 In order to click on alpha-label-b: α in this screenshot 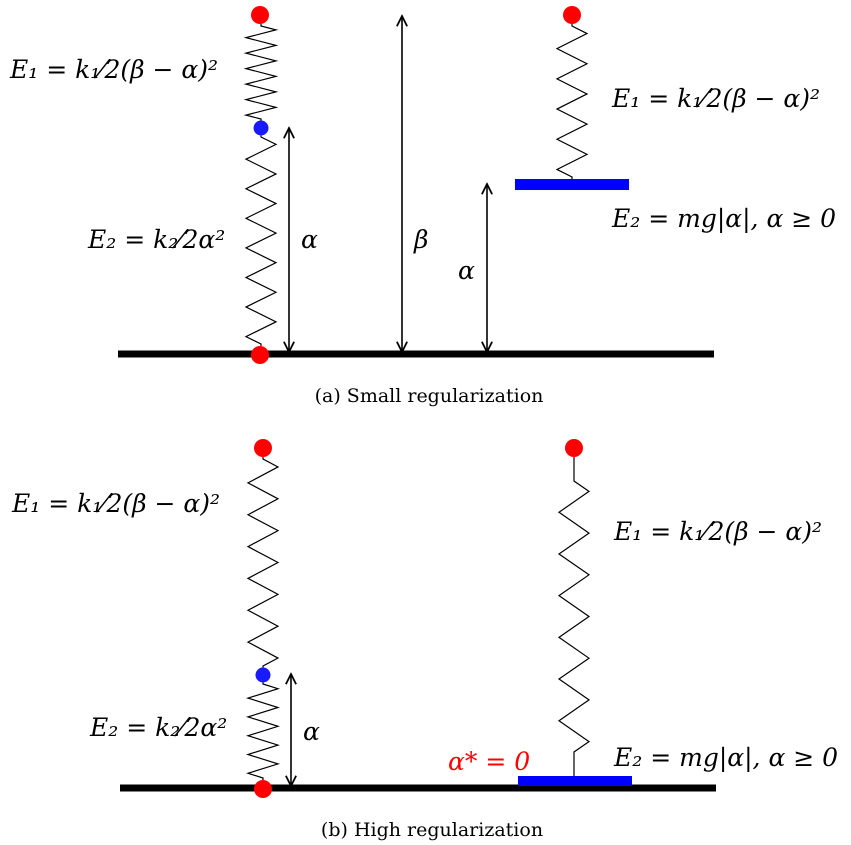, I will do `click(311, 731)`.